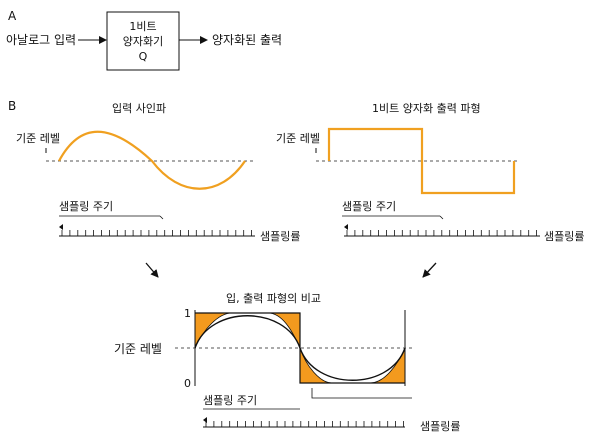 The width and height of the screenshot is (600, 441). What do you see at coordinates (440, 426) in the screenshot?
I see `compare-sampling-rate-label: 샘플링률` at bounding box center [440, 426].